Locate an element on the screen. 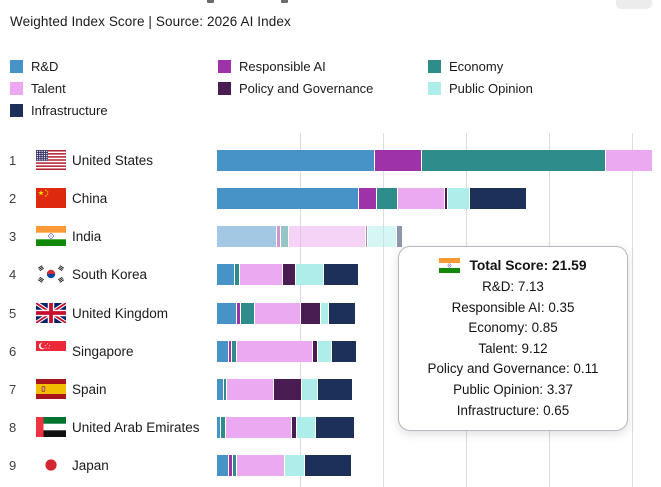  country-name: United States is located at coordinates (113, 160).